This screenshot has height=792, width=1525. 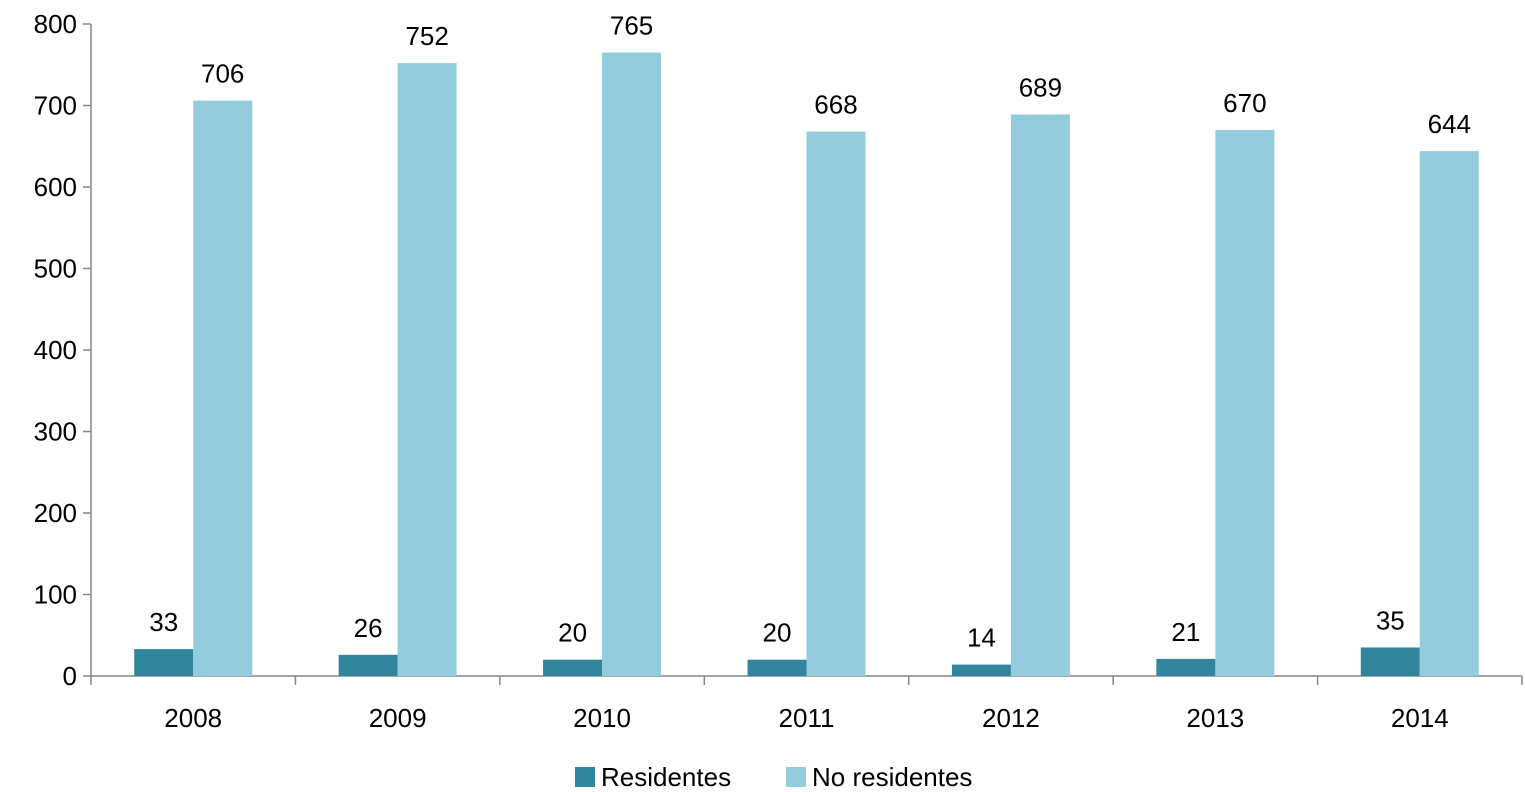 What do you see at coordinates (1215, 718) in the screenshot?
I see `x-tick-label: 2013` at bounding box center [1215, 718].